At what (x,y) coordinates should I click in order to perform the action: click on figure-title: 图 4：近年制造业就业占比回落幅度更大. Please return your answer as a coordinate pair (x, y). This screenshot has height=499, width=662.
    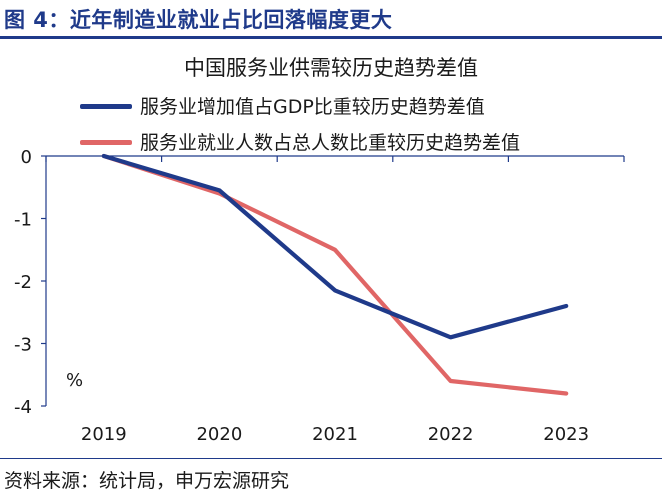
    Looking at the image, I should click on (198, 20).